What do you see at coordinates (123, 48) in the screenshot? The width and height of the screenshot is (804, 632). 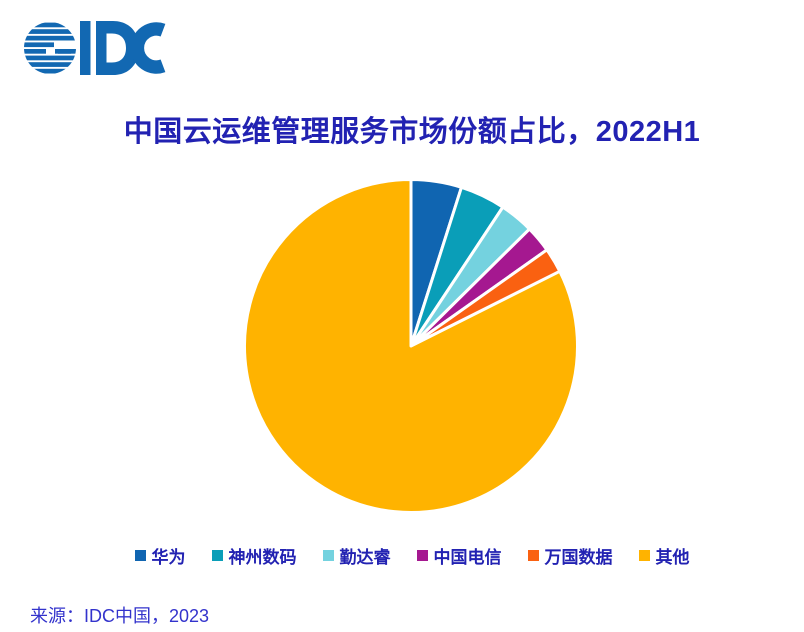 I see `idc-letters` at bounding box center [123, 48].